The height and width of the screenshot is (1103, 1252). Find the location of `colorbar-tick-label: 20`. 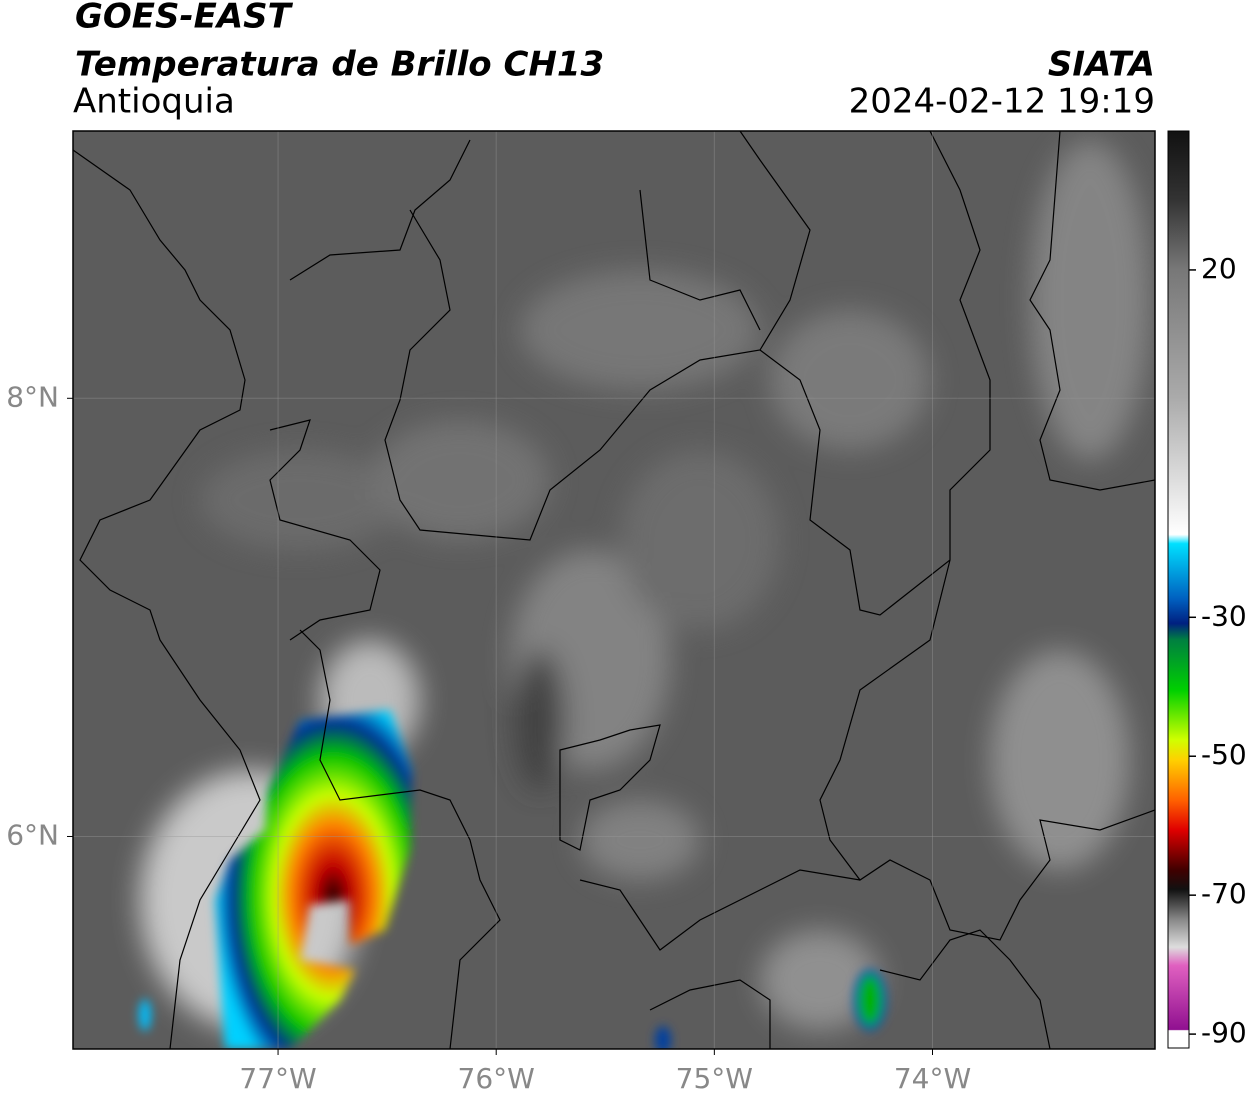

colorbar-tick-label: 20 is located at coordinates (1219, 268).